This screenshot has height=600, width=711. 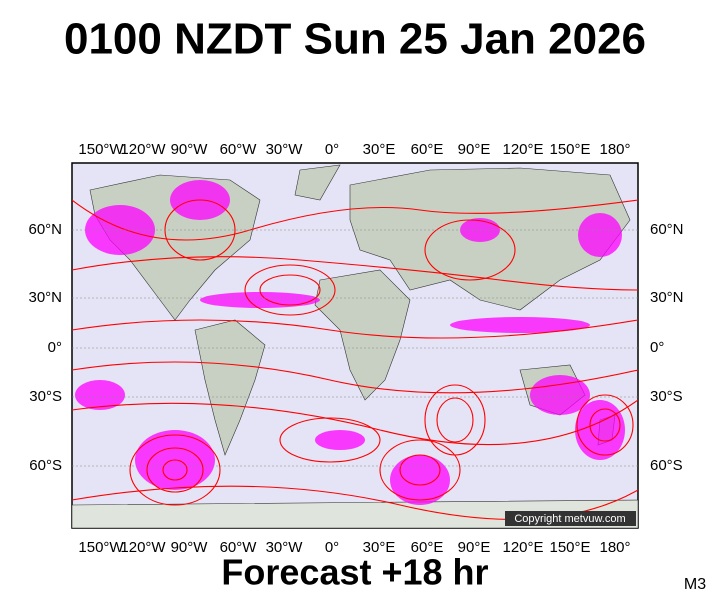 What do you see at coordinates (45, 465) in the screenshot?
I see `lat-label-left: 60°S` at bounding box center [45, 465].